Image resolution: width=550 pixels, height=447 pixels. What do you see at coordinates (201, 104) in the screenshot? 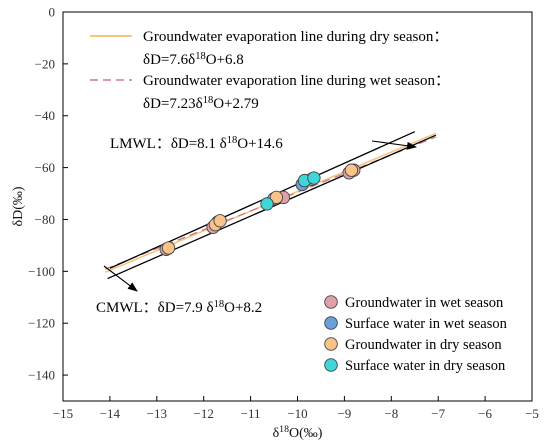
I see `wet-evap-equation: δD=7.23δ18O+2.79` at bounding box center [201, 104].